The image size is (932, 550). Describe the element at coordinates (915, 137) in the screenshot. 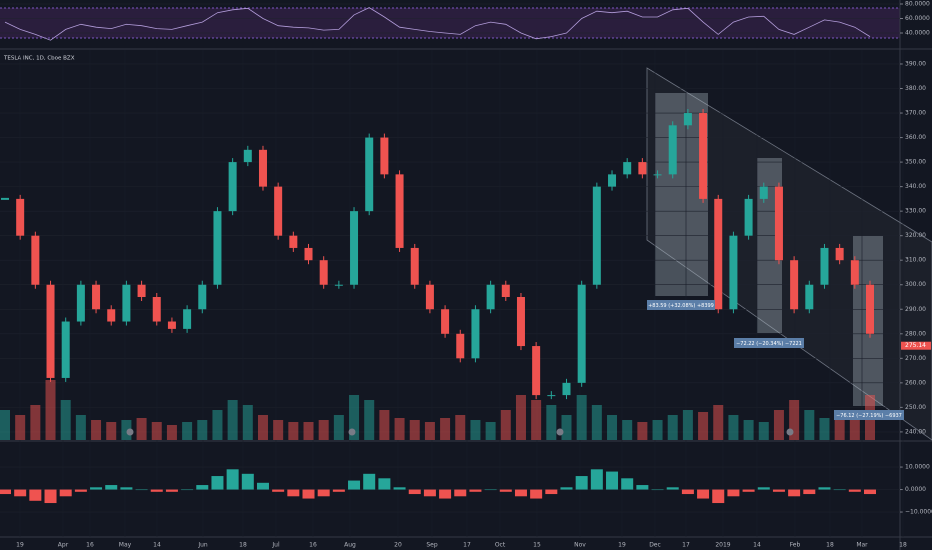

I see `y-tick-label: 360.00` at that location.